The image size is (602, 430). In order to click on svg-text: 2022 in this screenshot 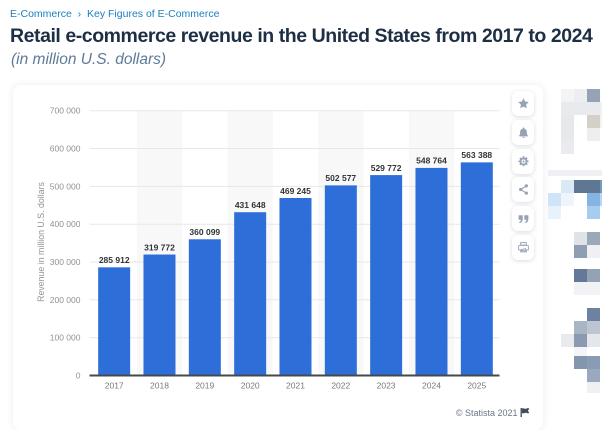, I will do `click(340, 386)`.